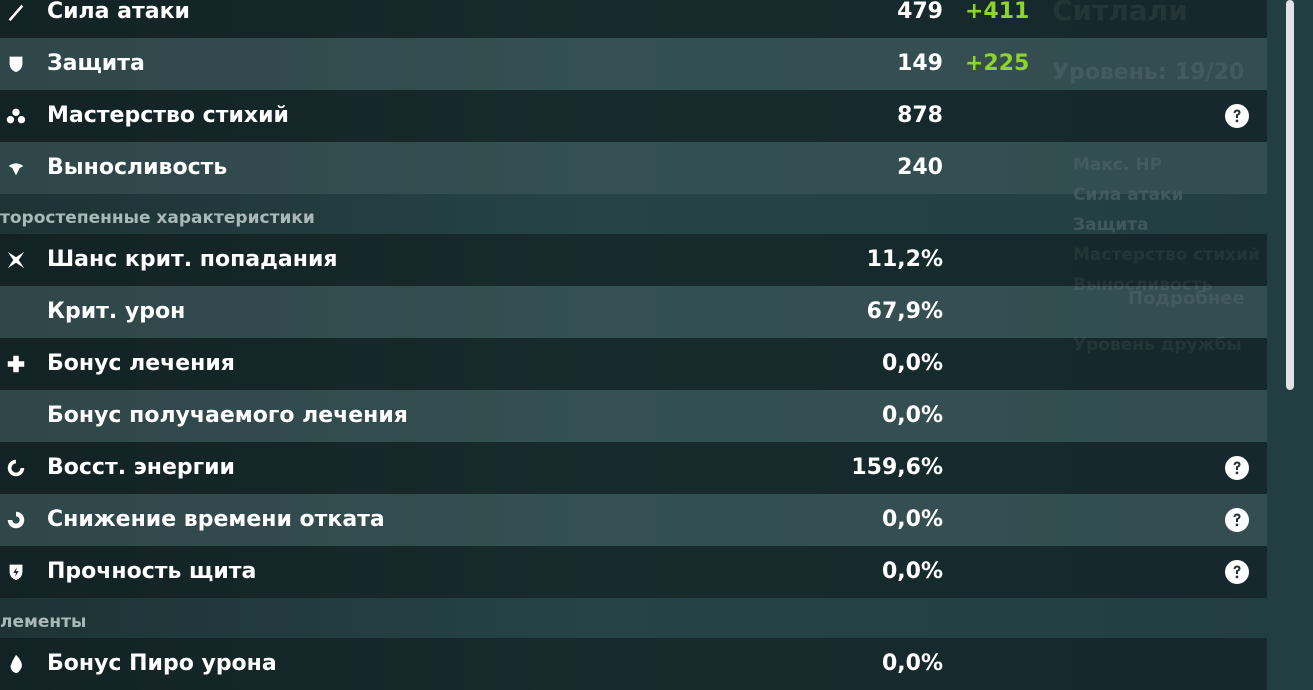 The image size is (1313, 690). What do you see at coordinates (162, 663) in the screenshot?
I see `stat-label: Бонус Пиро урона` at bounding box center [162, 663].